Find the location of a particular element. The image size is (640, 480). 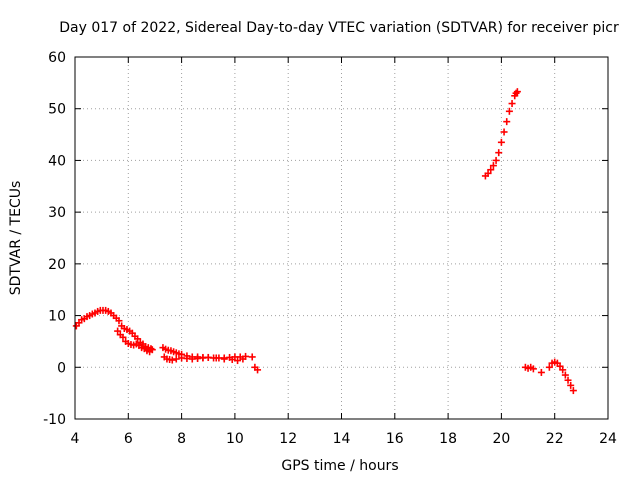

x-tick-label: 4 is located at coordinates (75, 439).